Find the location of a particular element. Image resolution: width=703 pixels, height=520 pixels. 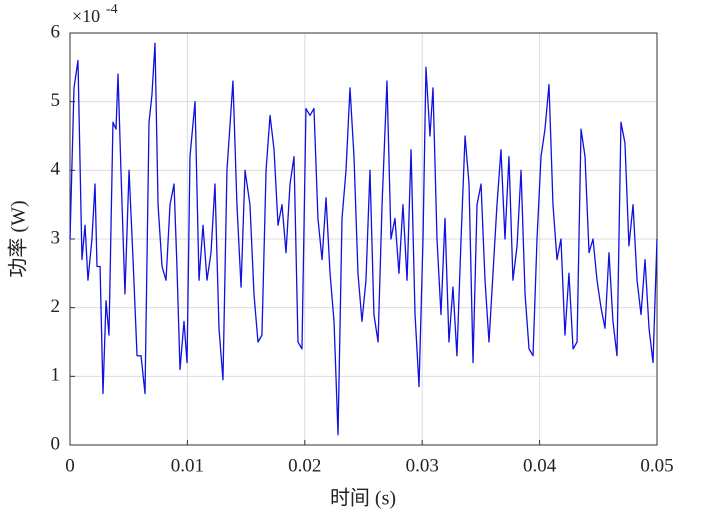

y-tick-label: 2 is located at coordinates (56, 306).